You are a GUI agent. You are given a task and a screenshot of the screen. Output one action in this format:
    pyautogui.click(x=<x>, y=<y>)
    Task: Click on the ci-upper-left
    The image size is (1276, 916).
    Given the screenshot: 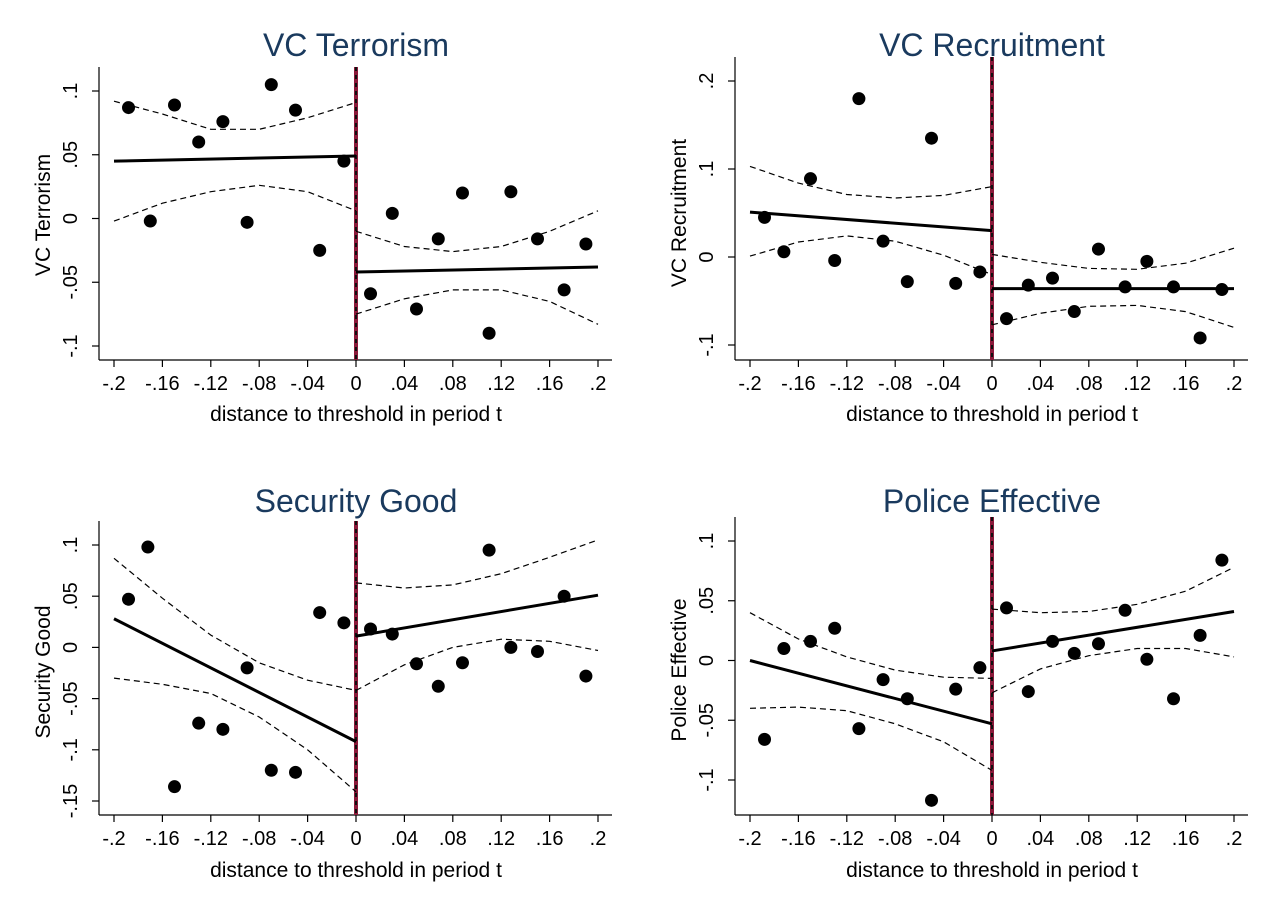 What is the action you would take?
    pyautogui.click(x=871, y=645)
    